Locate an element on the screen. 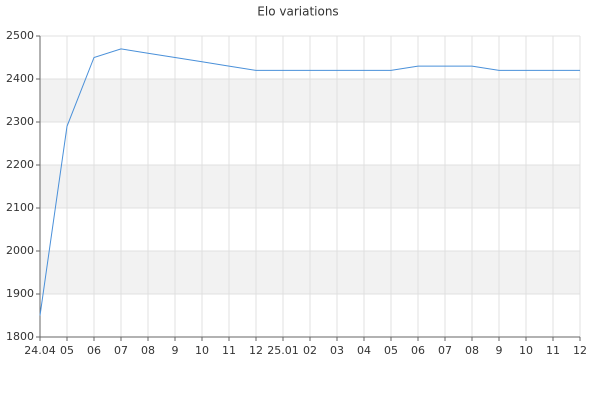 The height and width of the screenshot is (400, 600). y-tick-label: 2000 is located at coordinates (20, 250).